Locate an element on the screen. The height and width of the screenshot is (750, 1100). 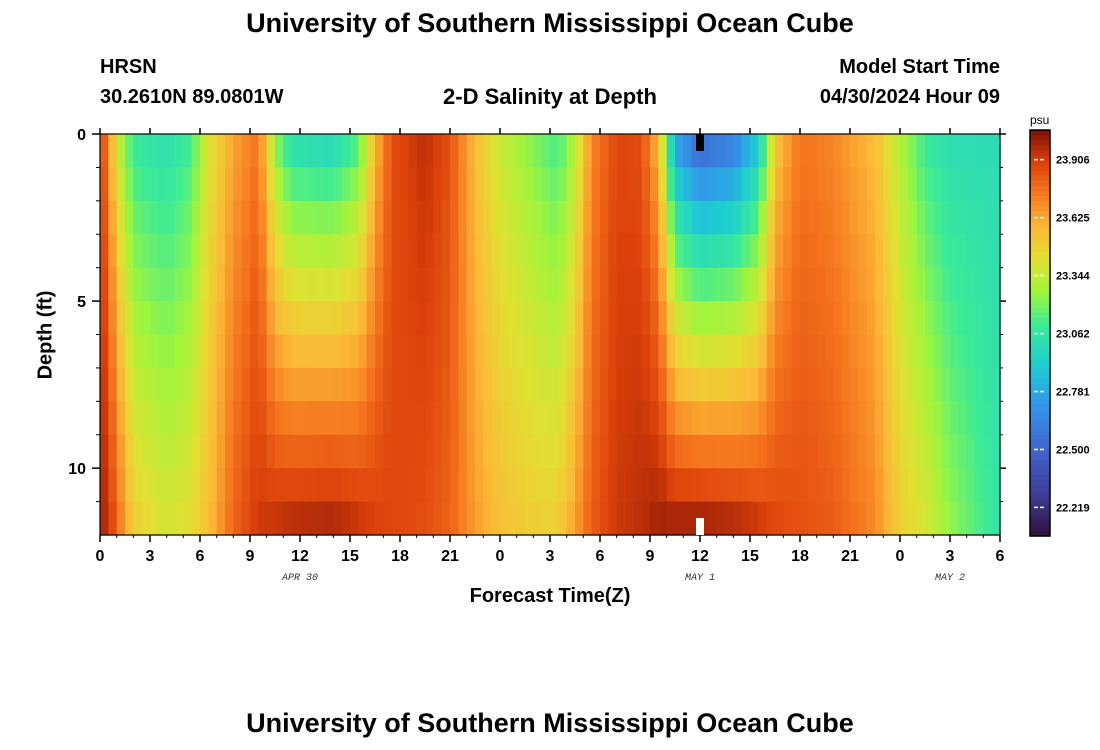
x-tick-label: 6 is located at coordinates (200, 556).